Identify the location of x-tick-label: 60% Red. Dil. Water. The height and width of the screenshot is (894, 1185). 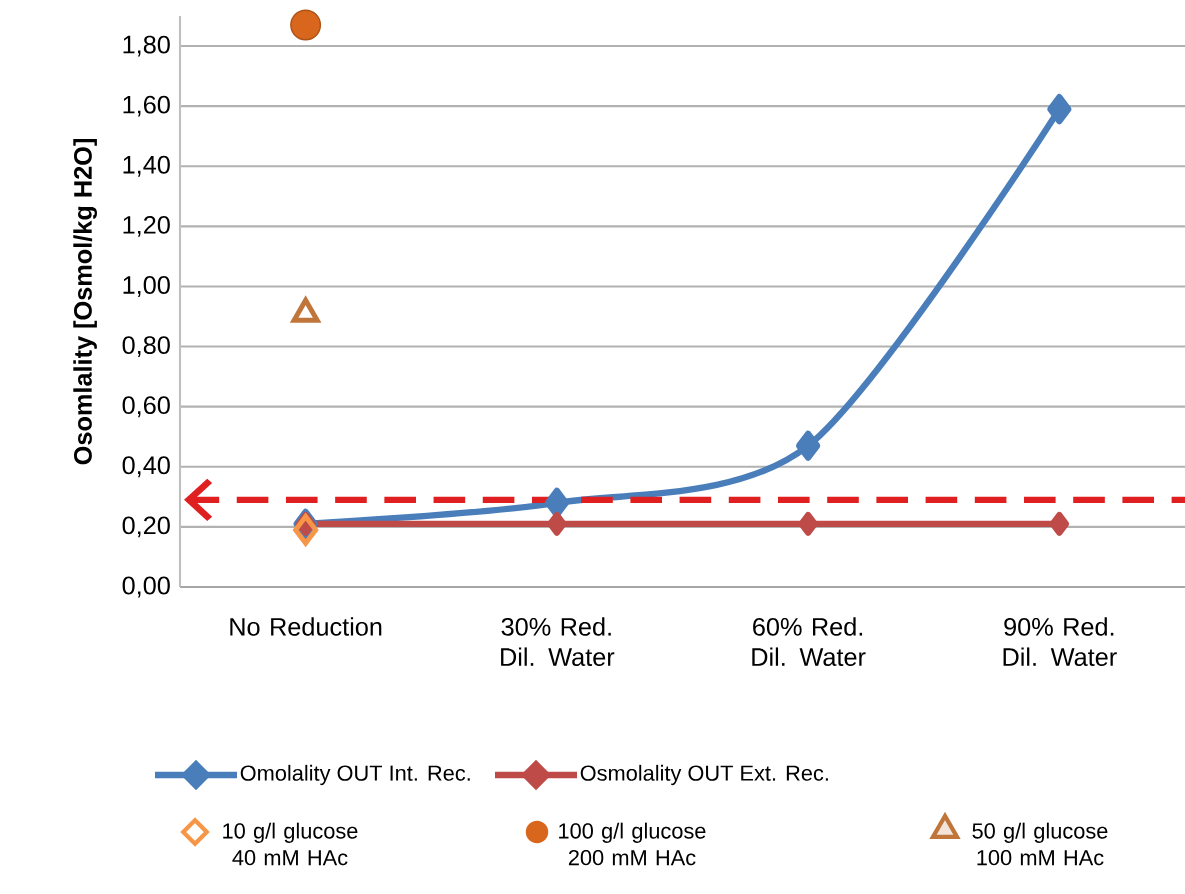
(809, 641).